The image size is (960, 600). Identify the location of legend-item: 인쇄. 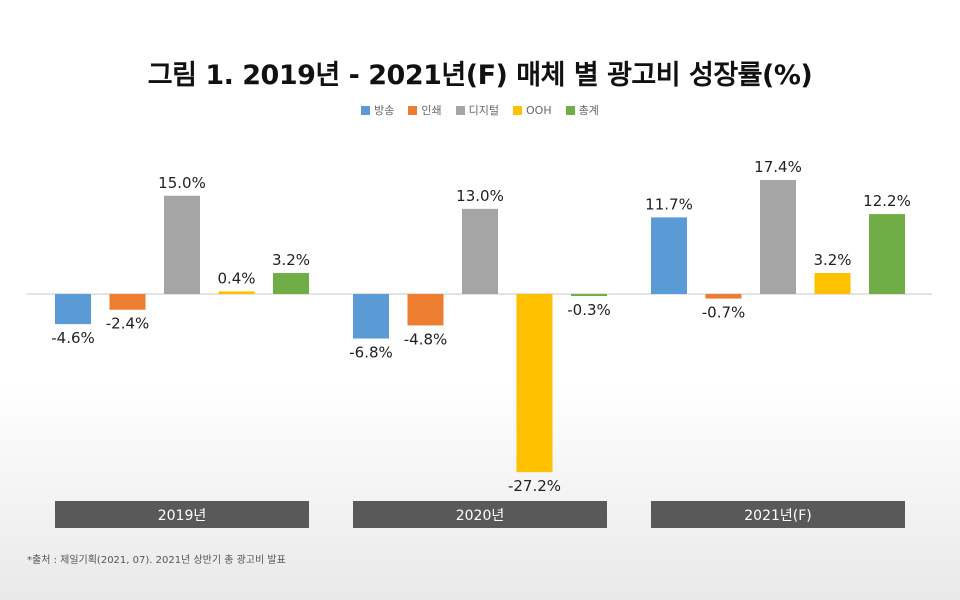
(425, 110).